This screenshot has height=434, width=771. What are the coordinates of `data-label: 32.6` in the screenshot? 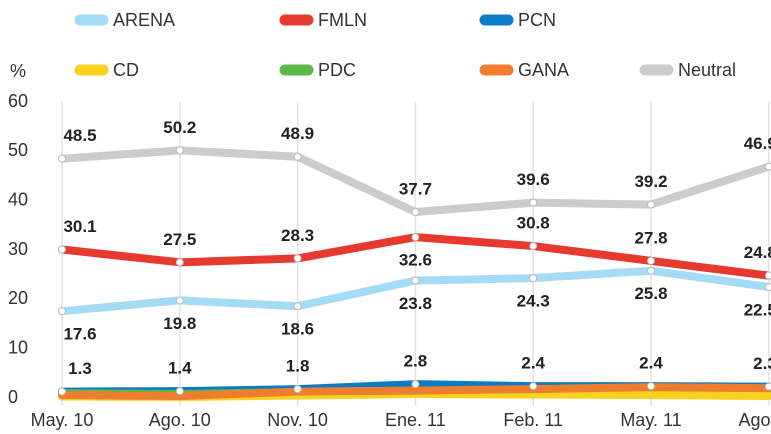 It's located at (415, 260).